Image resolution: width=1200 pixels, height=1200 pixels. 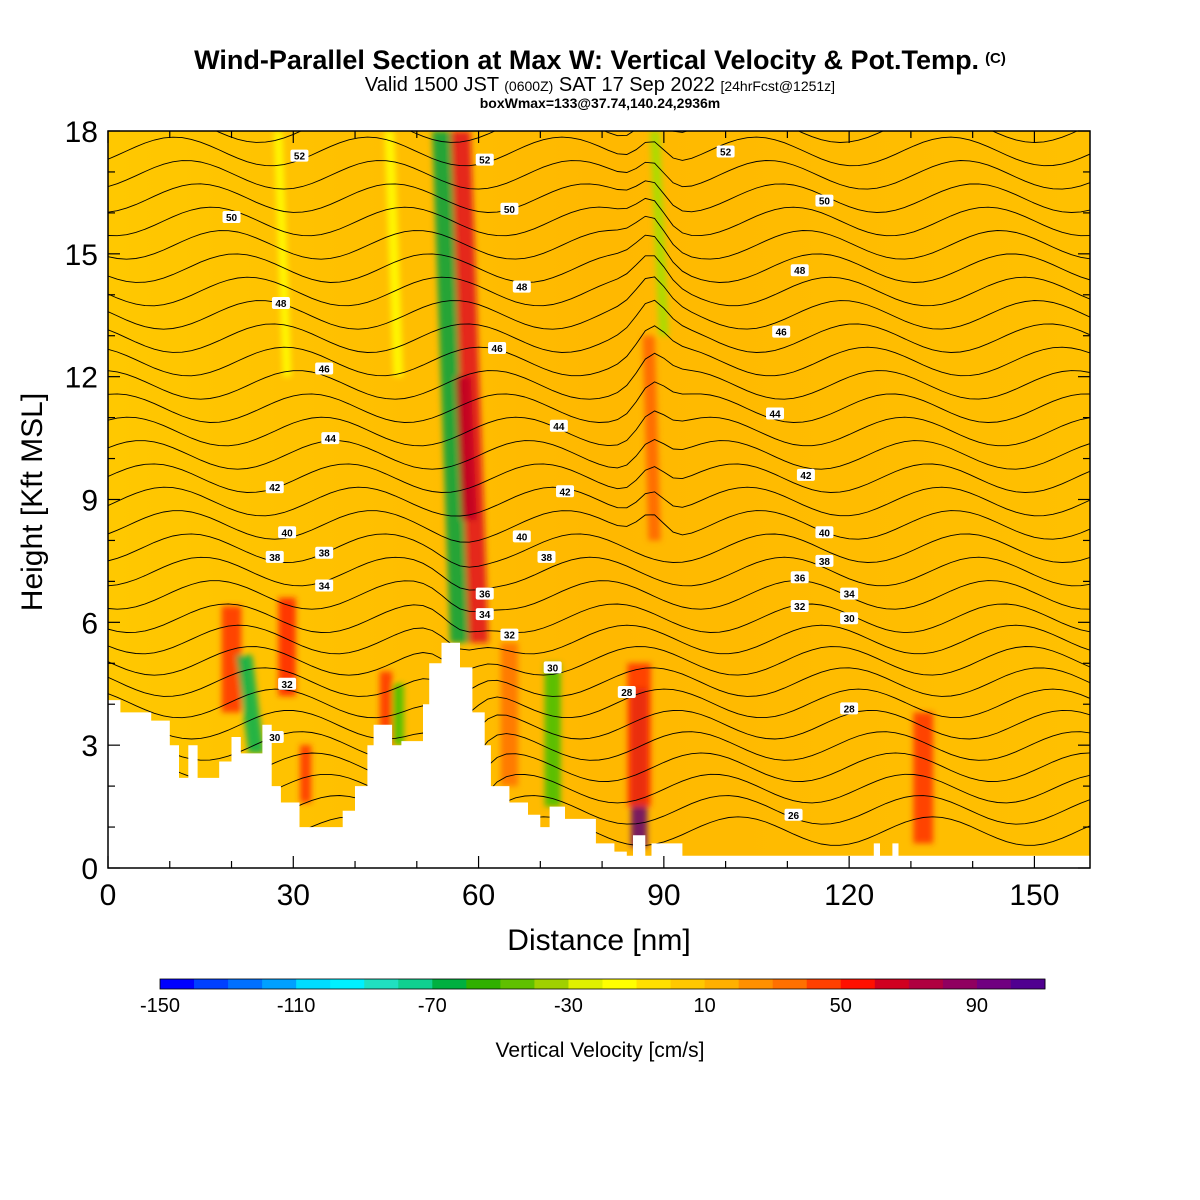 I want to click on x-tick-label: 120, so click(x=849, y=895).